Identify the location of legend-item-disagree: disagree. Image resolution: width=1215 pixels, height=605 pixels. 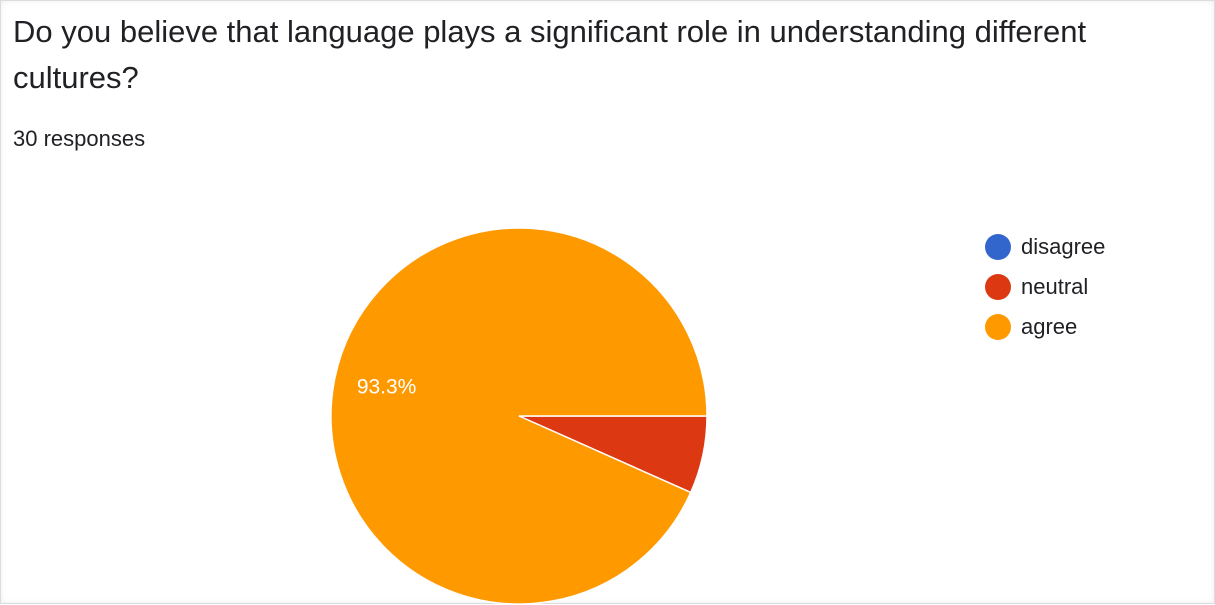
(1045, 247).